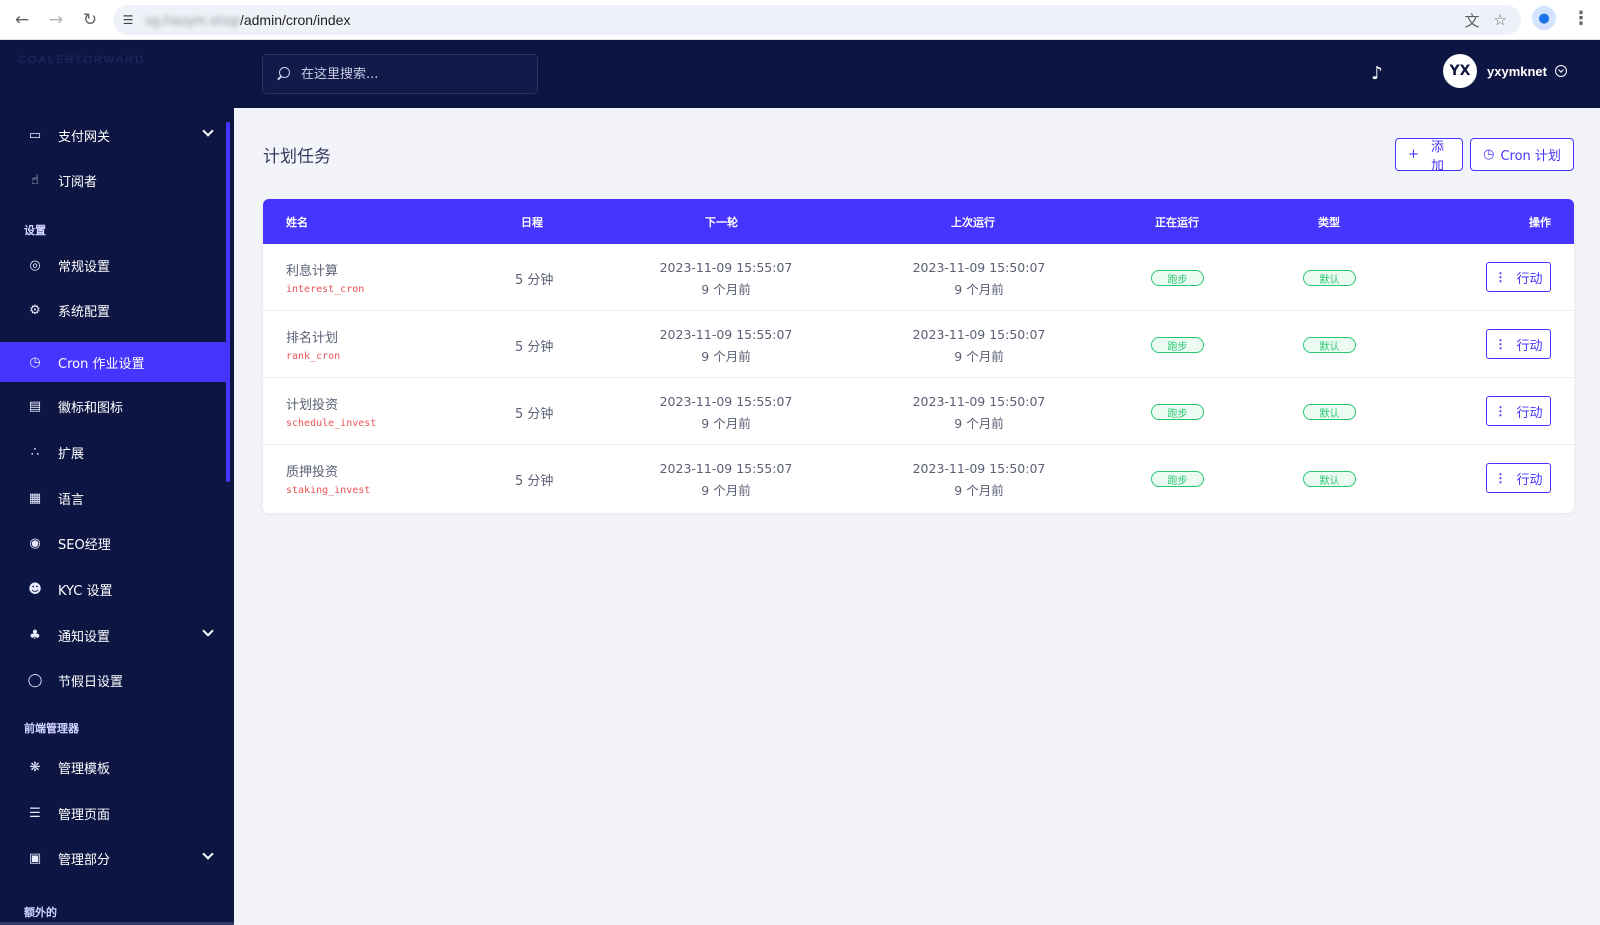 Image resolution: width=1600 pixels, height=925 pixels. What do you see at coordinates (114, 813) in the screenshot?
I see `sidebar-item-manage-pages: ☰ 管理页面` at bounding box center [114, 813].